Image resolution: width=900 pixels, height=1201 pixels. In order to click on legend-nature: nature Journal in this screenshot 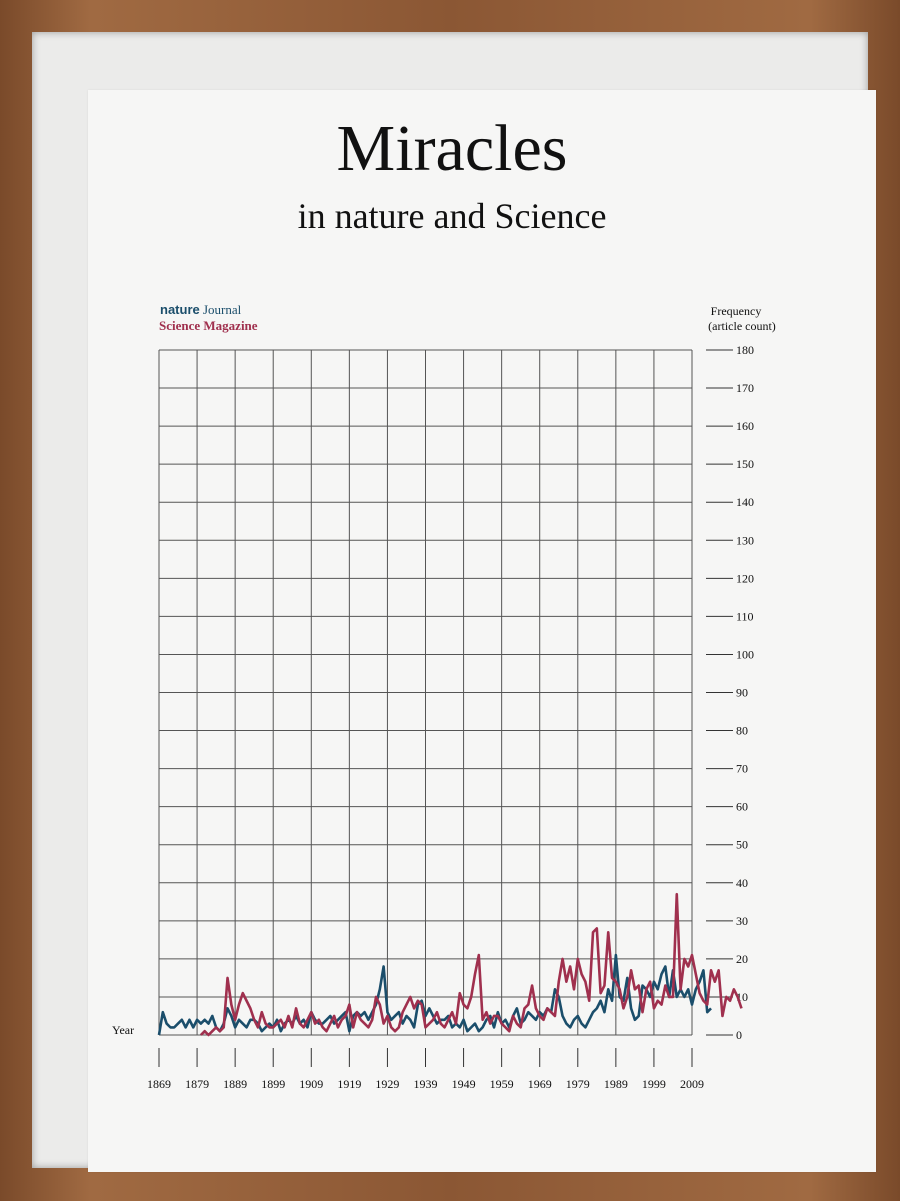, I will do `click(201, 309)`.